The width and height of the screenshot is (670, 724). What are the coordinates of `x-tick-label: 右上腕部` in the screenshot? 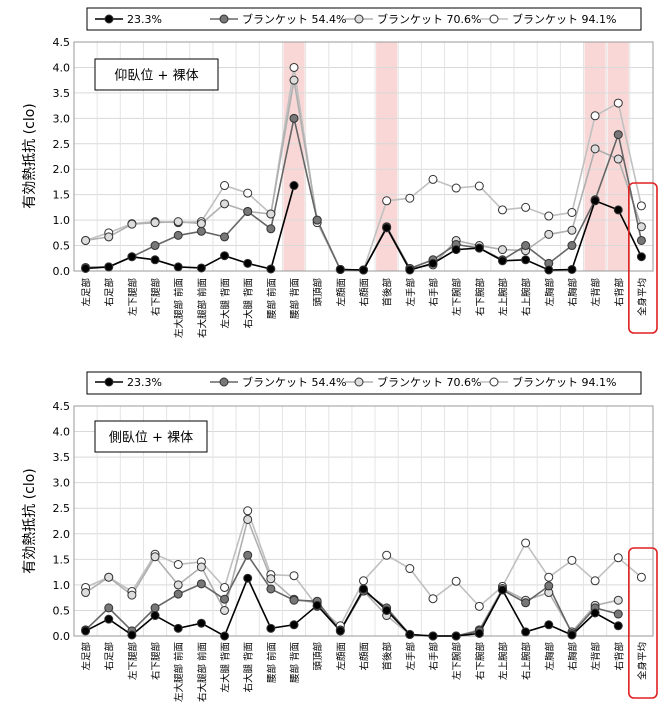 It's located at (527, 297).